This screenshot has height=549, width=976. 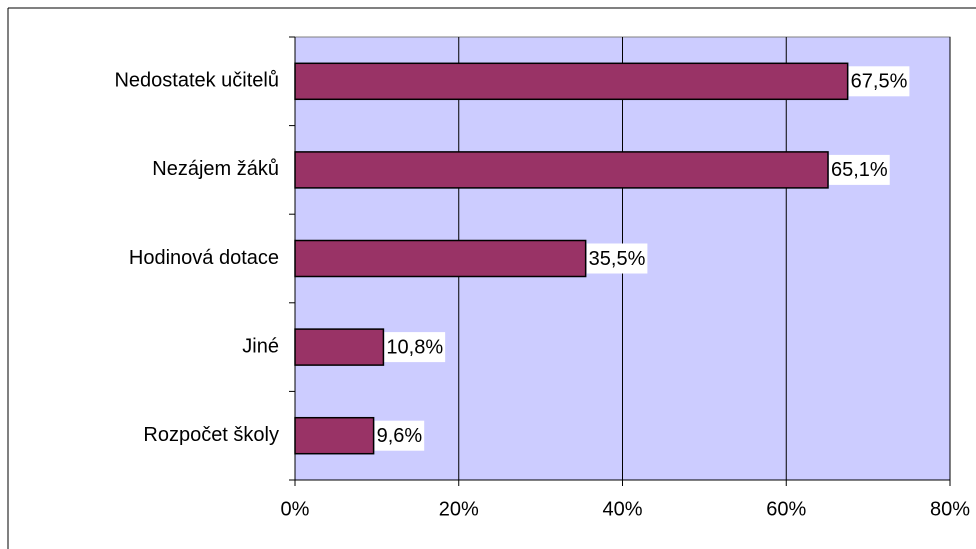 I want to click on value-label: 9,6%, so click(x=400, y=436).